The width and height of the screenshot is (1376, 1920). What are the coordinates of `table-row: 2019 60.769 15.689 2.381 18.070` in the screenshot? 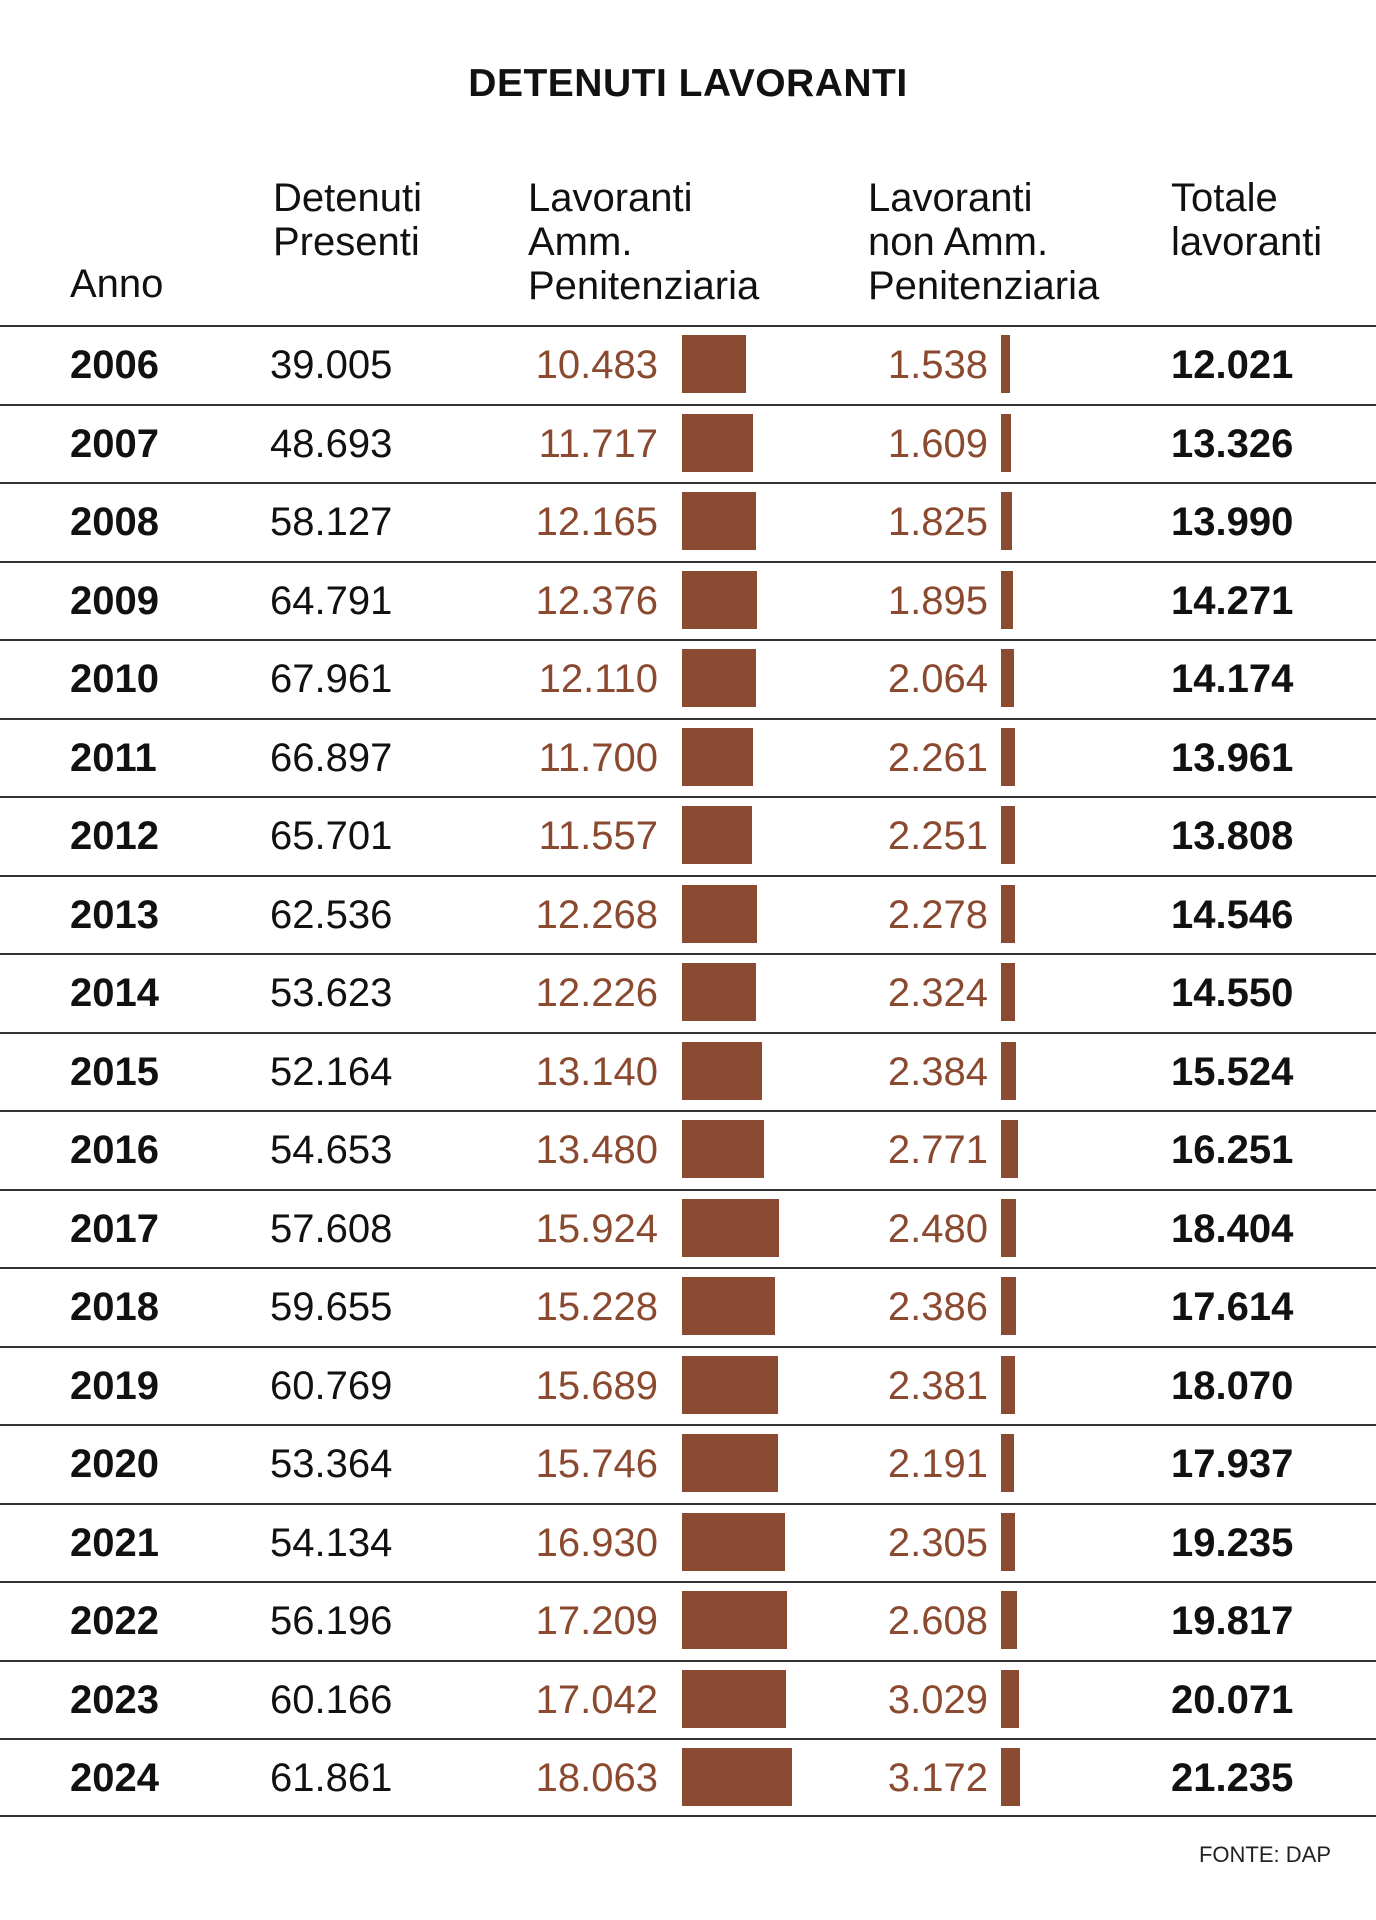 It's located at (688, 1385).